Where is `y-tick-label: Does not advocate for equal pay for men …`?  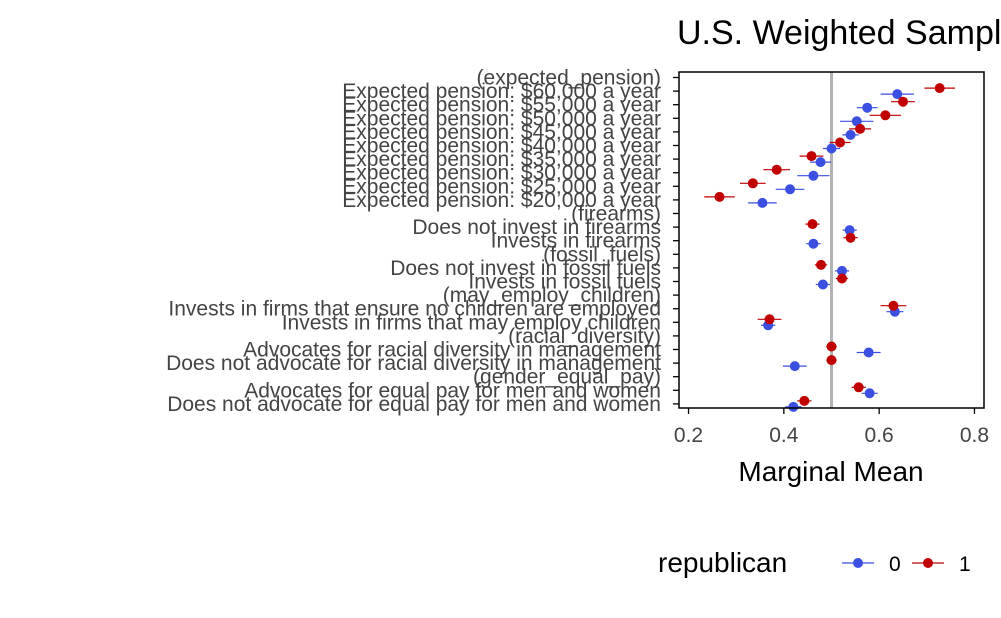 y-tick-label: Does not advocate for equal pay for men … is located at coordinates (414, 404).